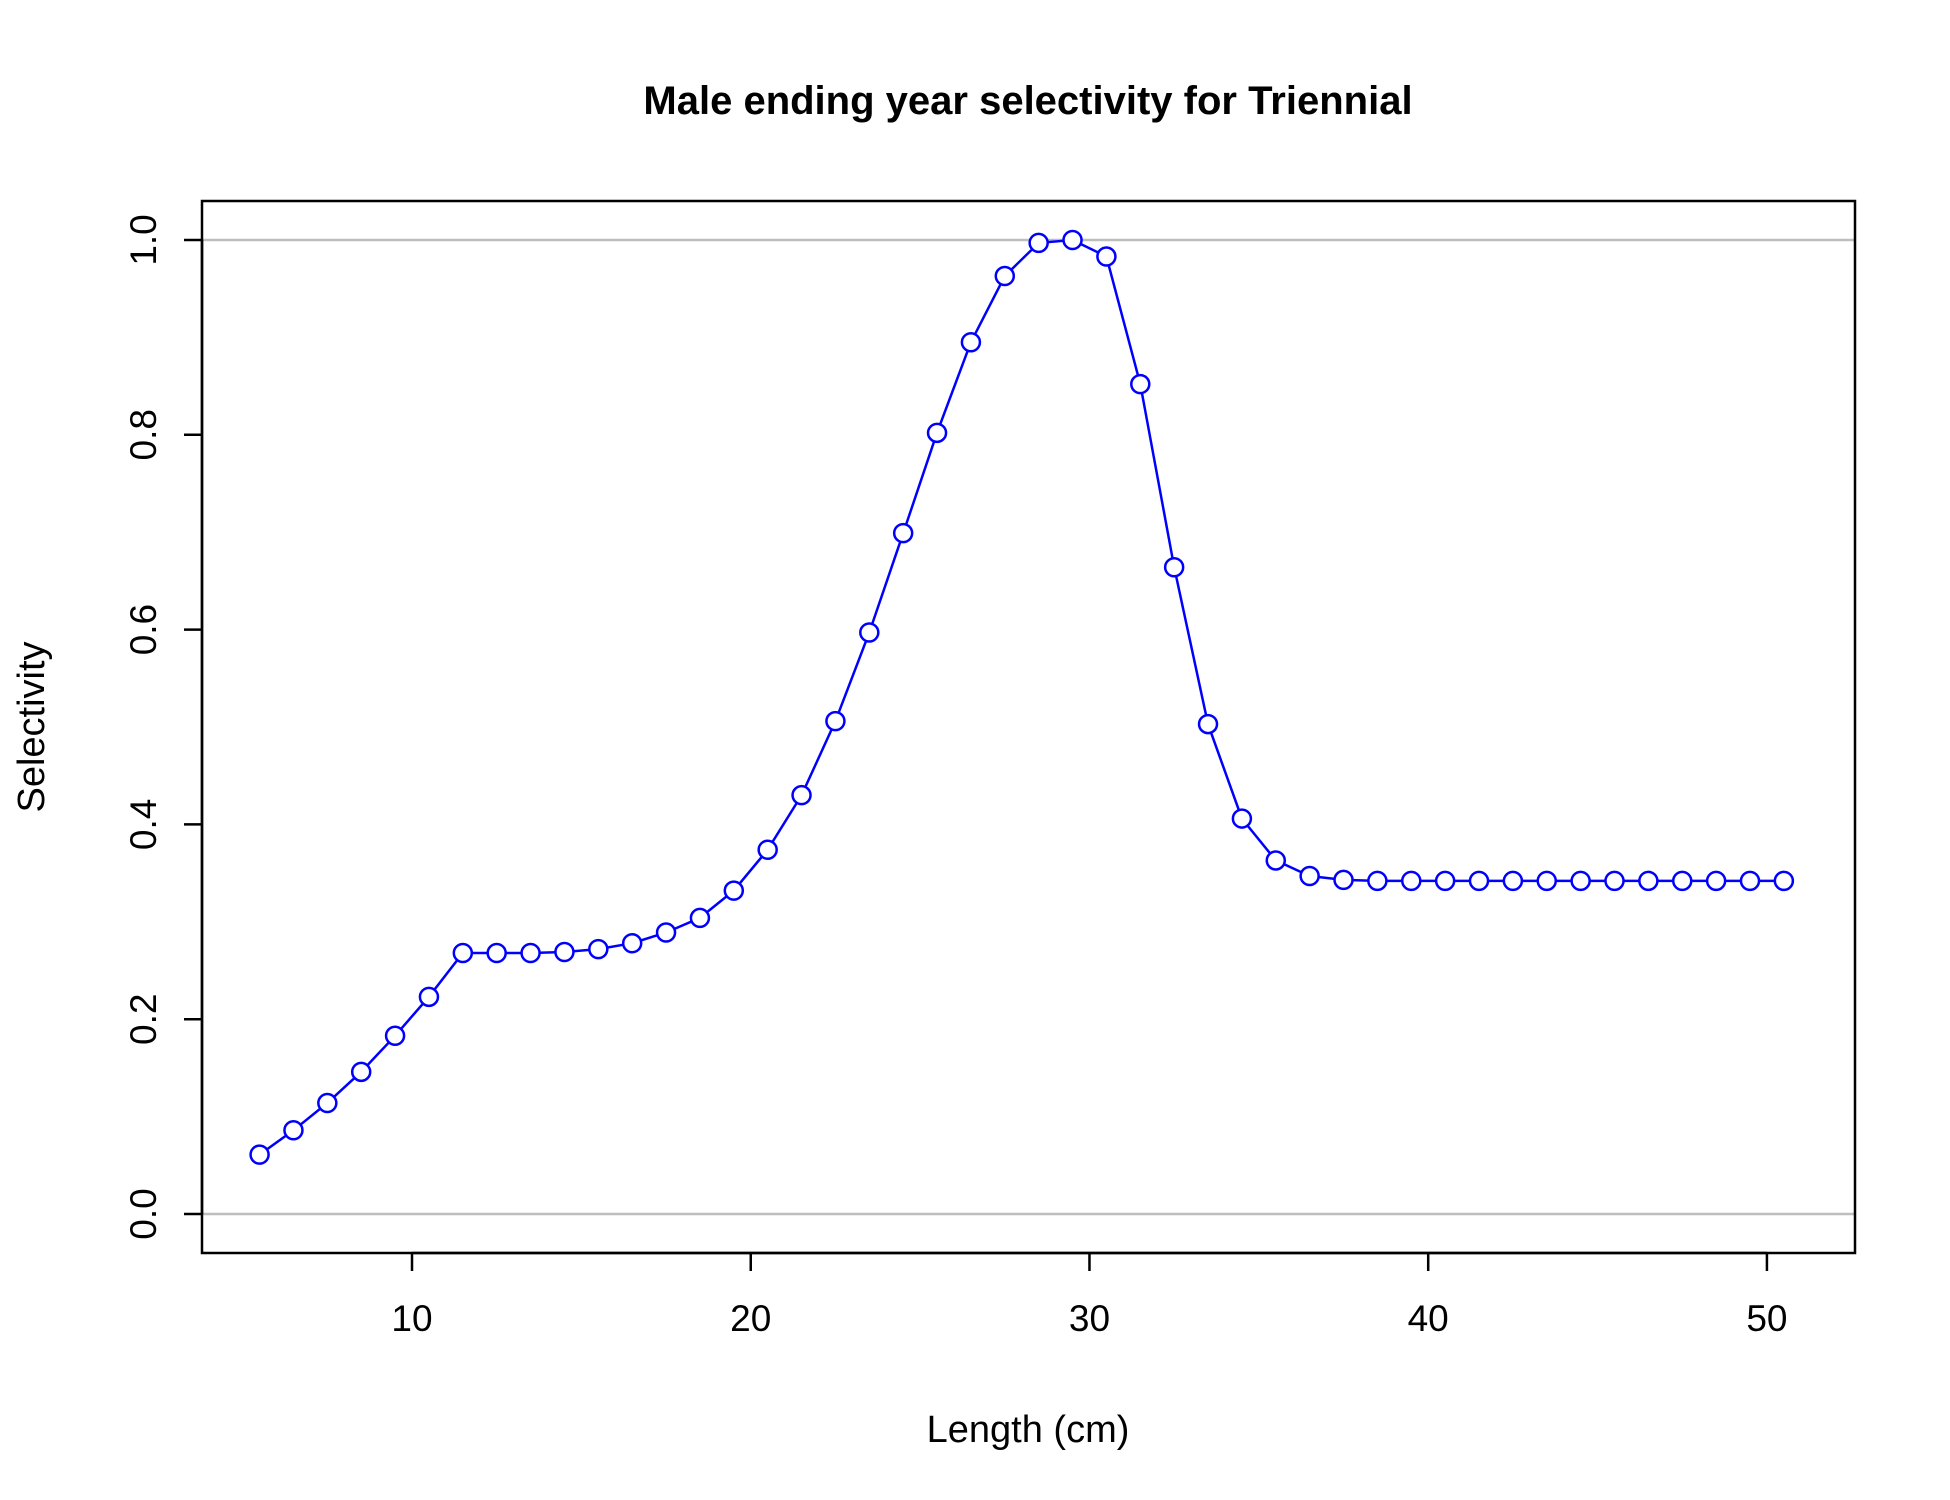 The image size is (1950, 1500). What do you see at coordinates (143, 1019) in the screenshot?
I see `y-tick-label: 0.2` at bounding box center [143, 1019].